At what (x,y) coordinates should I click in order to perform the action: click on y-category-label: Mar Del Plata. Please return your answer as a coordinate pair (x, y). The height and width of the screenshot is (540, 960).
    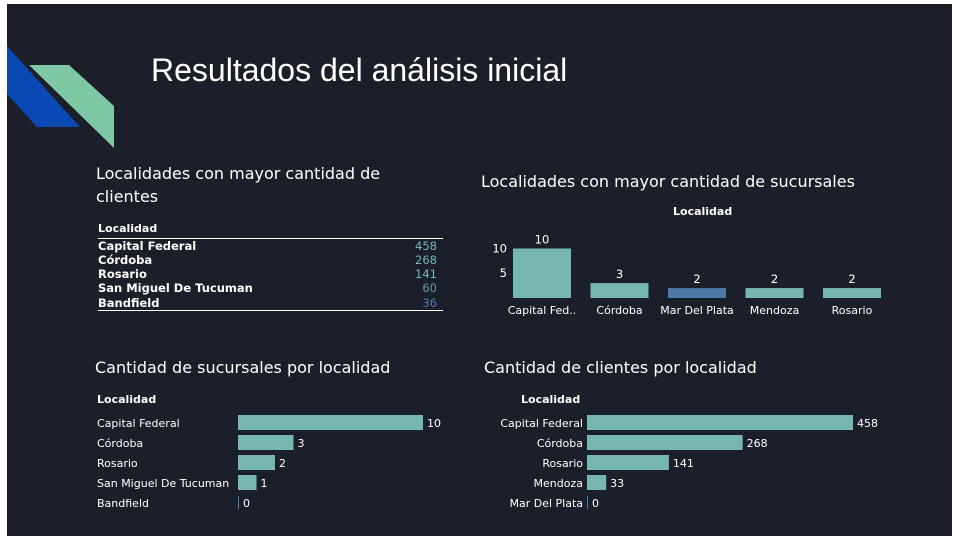
    Looking at the image, I should click on (546, 503).